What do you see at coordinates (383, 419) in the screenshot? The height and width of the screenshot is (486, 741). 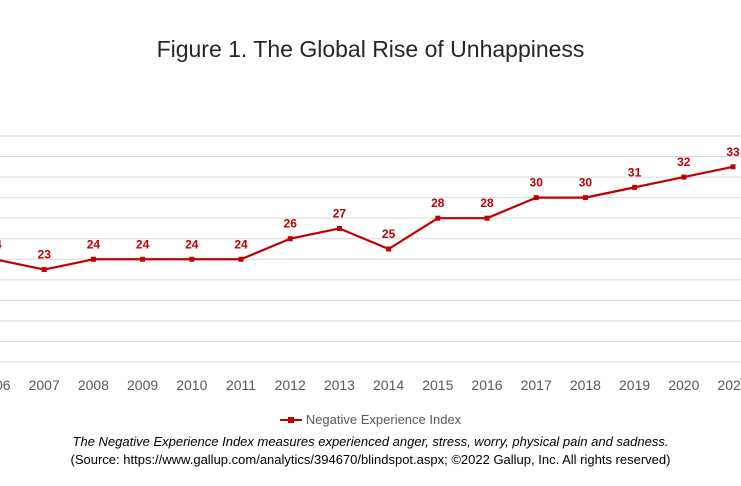 I see `legend-label: Negative Experience Index` at bounding box center [383, 419].